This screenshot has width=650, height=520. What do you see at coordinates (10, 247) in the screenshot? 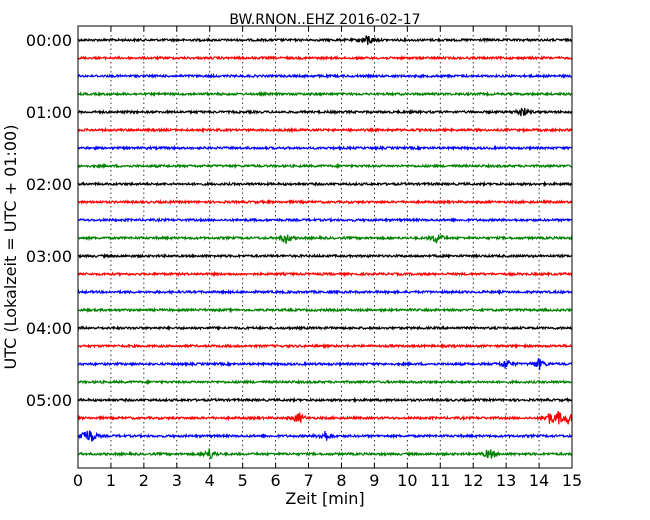
I see `y-axis-label: UTC (Lokalzeit = UTC + 01:00)` at bounding box center [10, 247].